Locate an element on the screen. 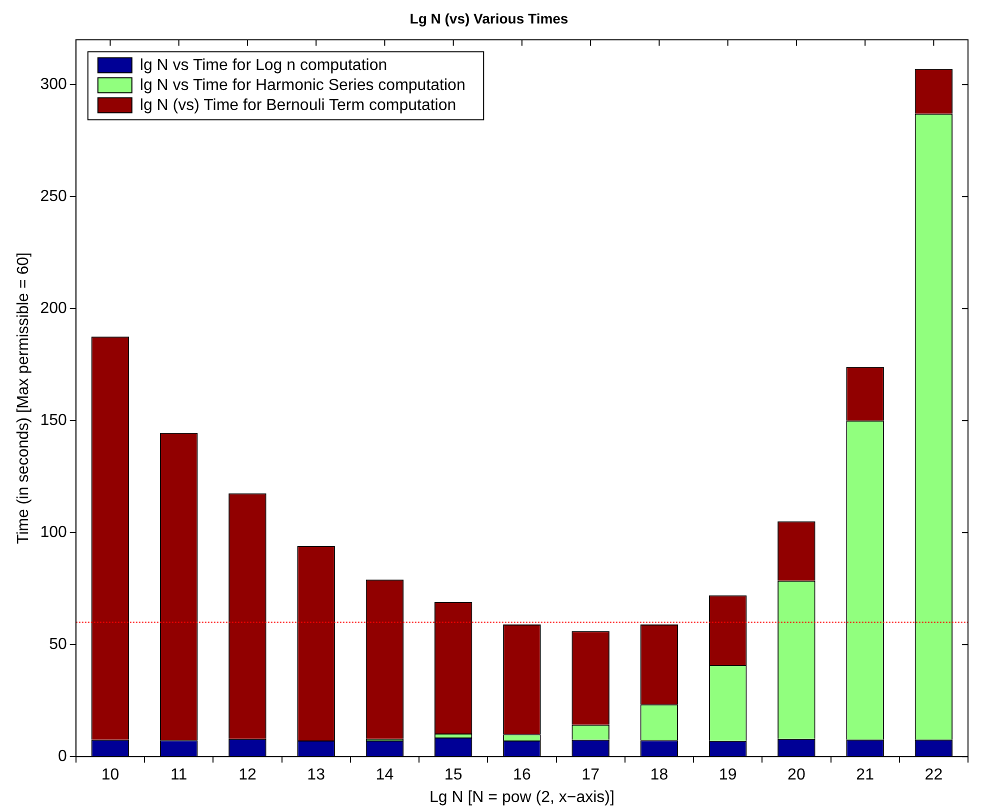 Image resolution: width=988 pixels, height=809 pixels. x-tick-label: 16 is located at coordinates (522, 775).